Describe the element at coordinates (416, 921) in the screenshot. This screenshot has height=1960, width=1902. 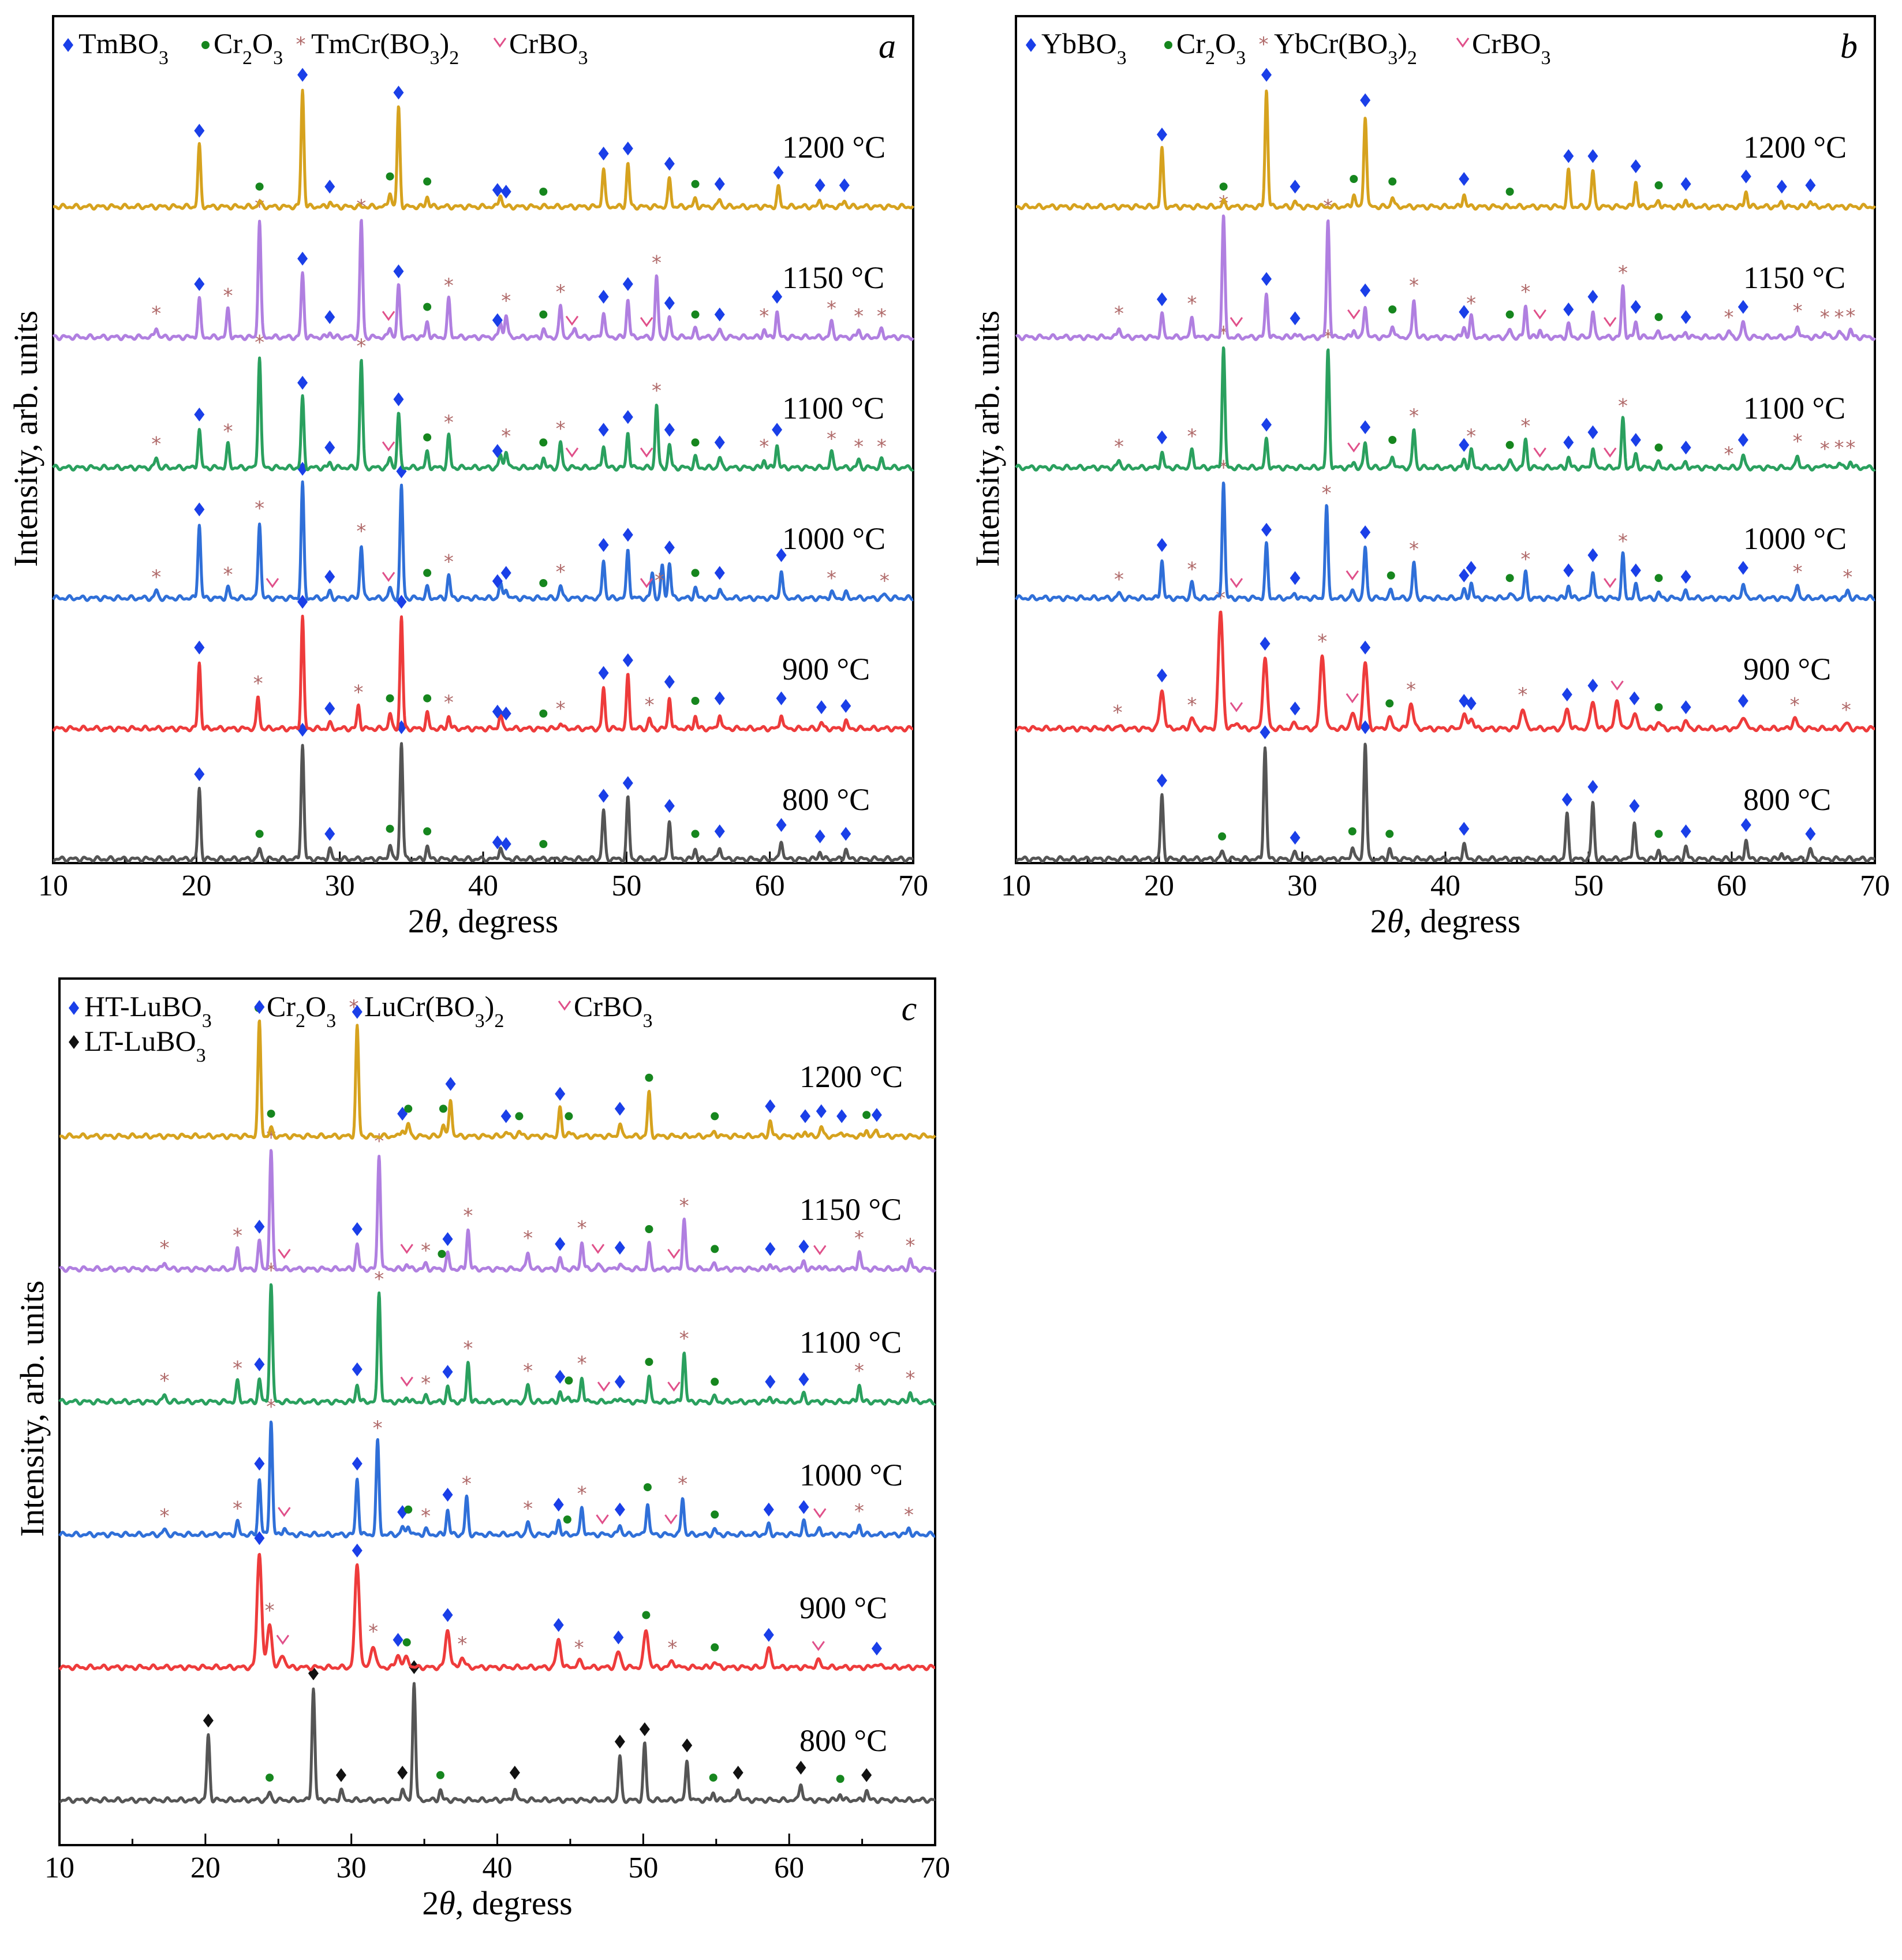
I see `x-axis-label-part: 2` at that location.